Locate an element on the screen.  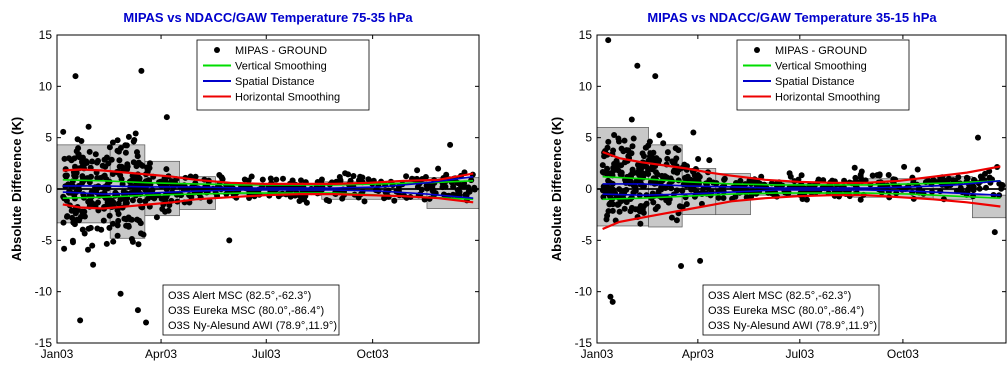
legend-label: Horizontal Smoothing is located at coordinates (287, 98).